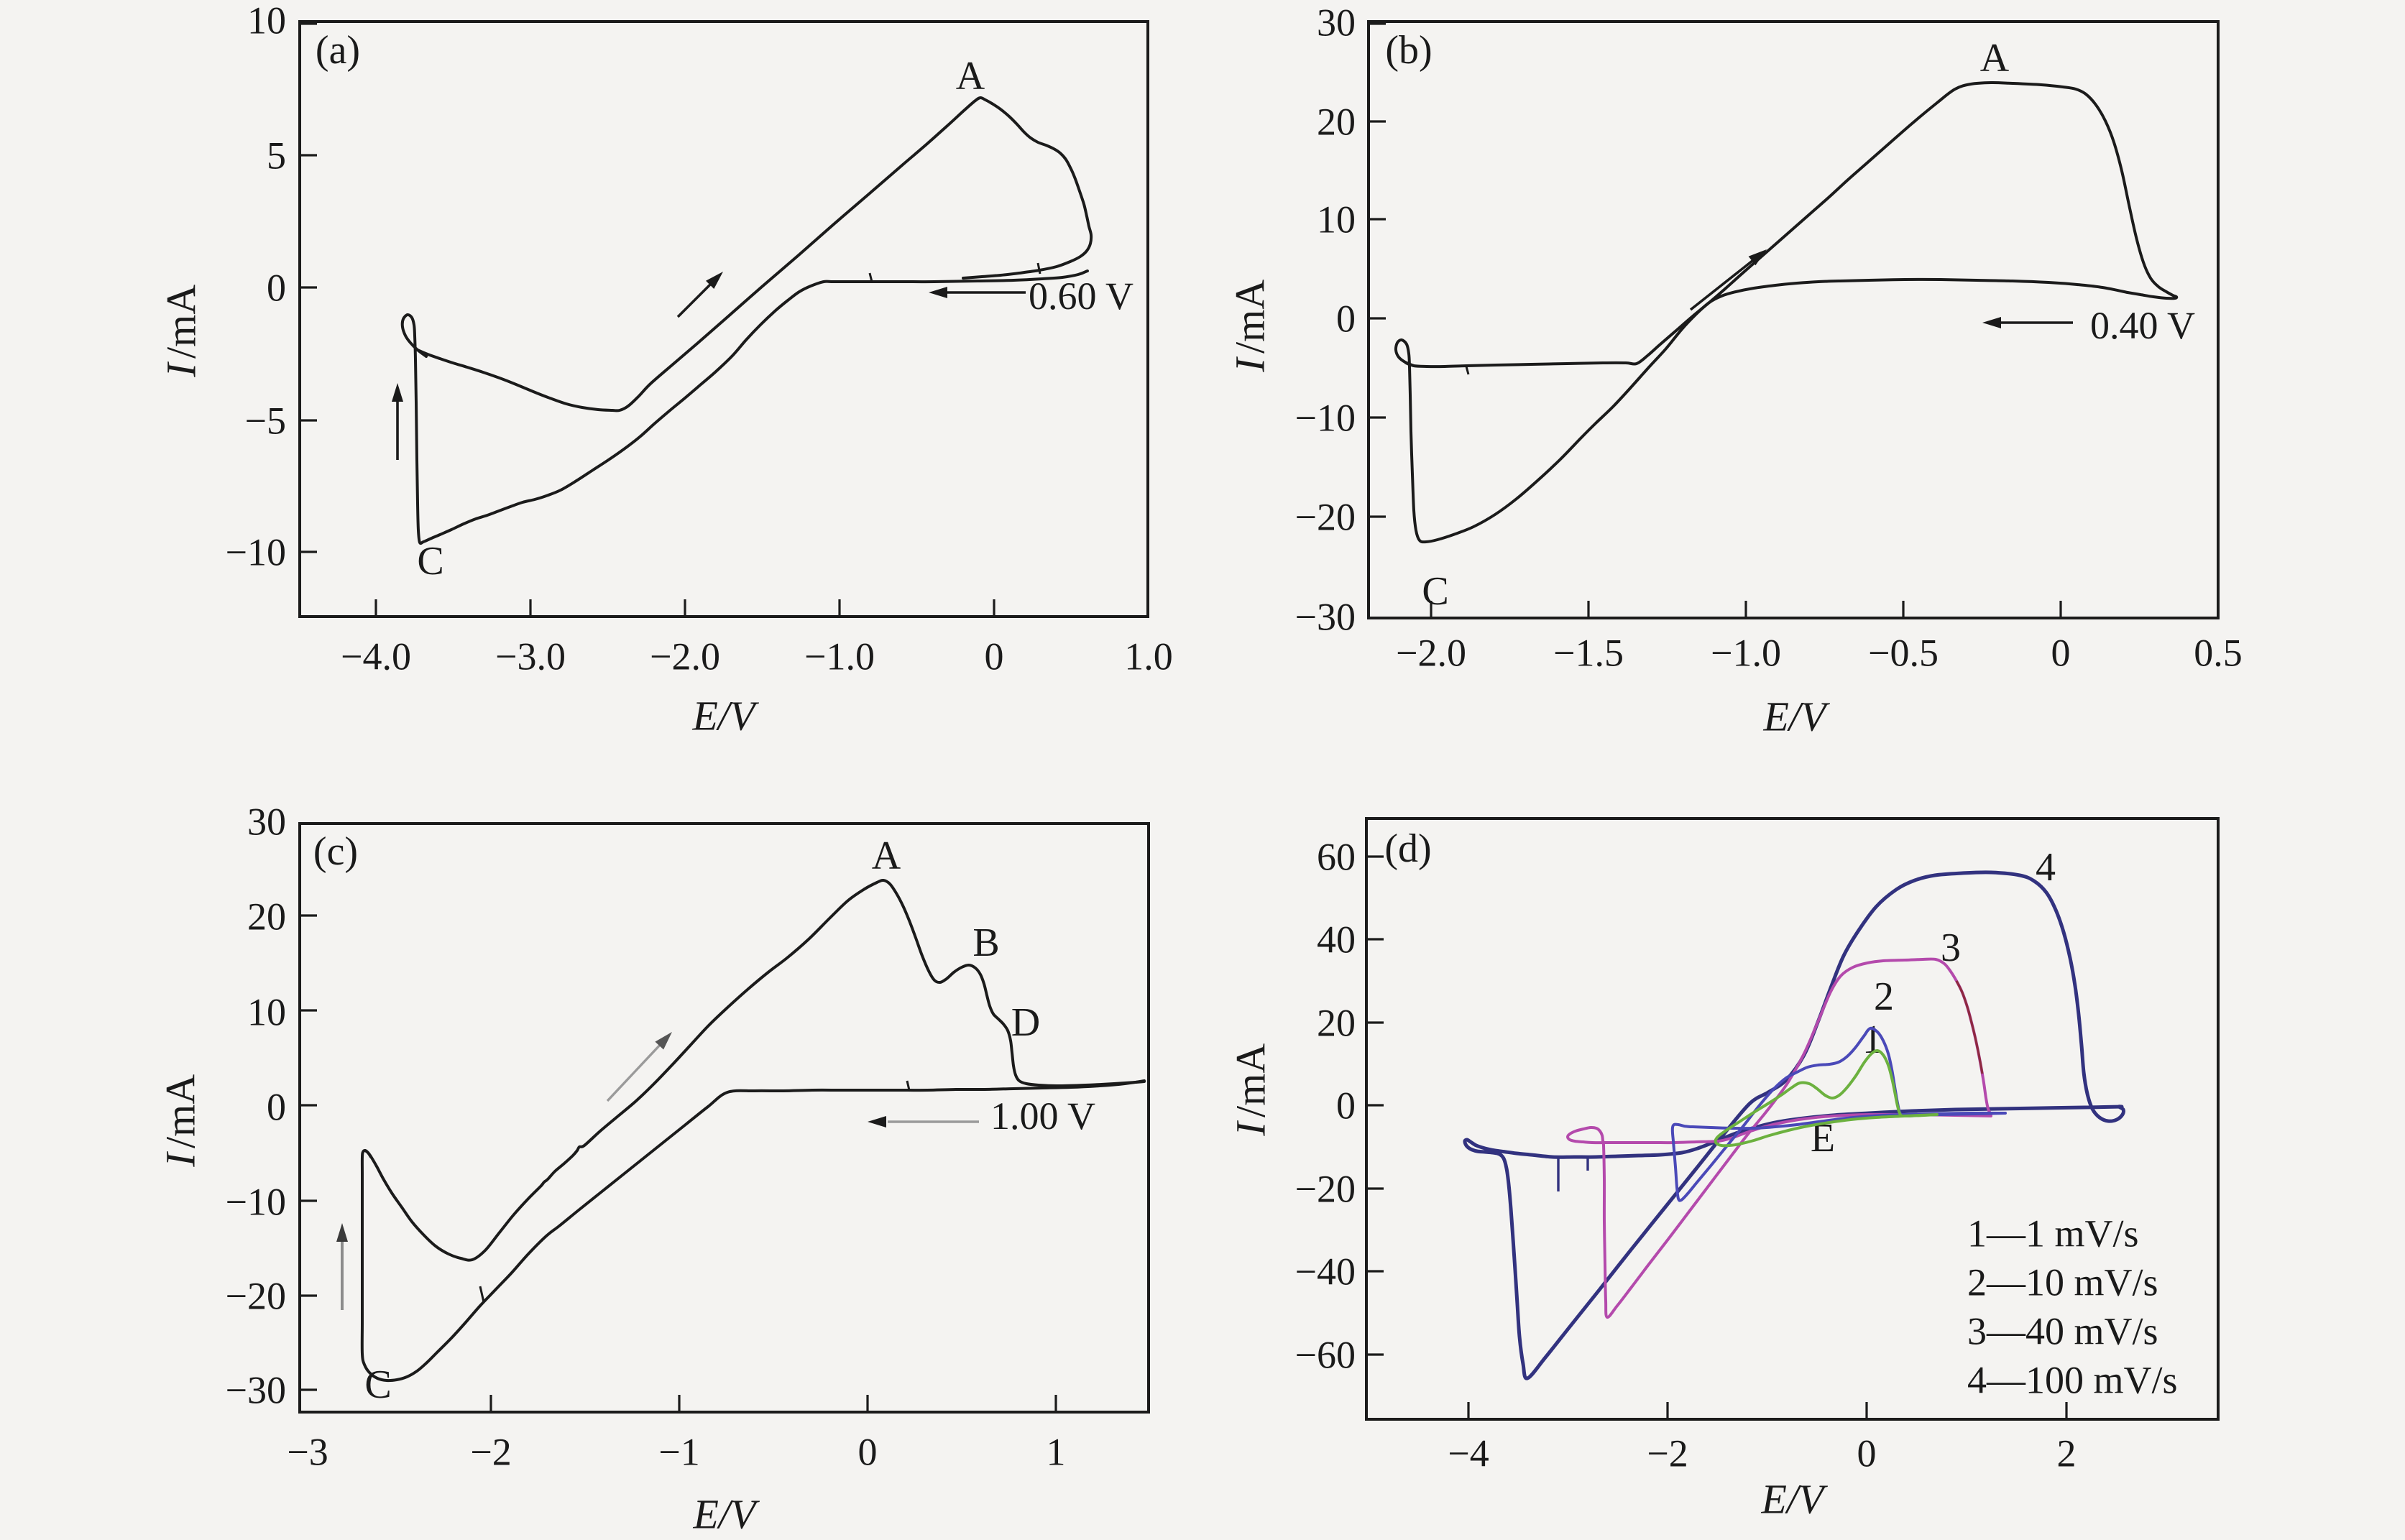 Image resolution: width=2405 pixels, height=1540 pixels. Describe the element at coordinates (2046, 867) in the screenshot. I see `svg-text: 4` at that location.